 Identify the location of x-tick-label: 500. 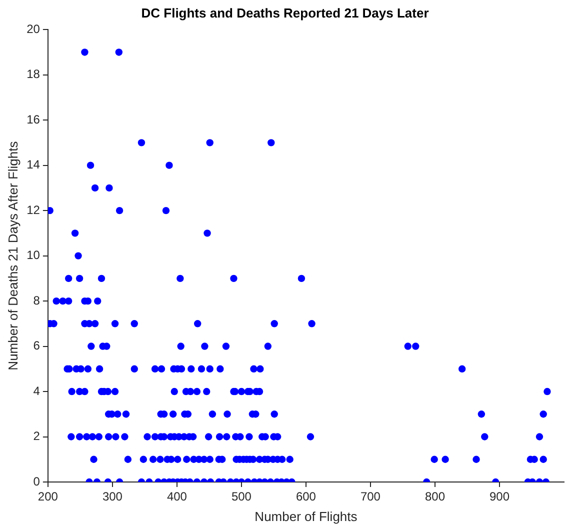
(241, 497).